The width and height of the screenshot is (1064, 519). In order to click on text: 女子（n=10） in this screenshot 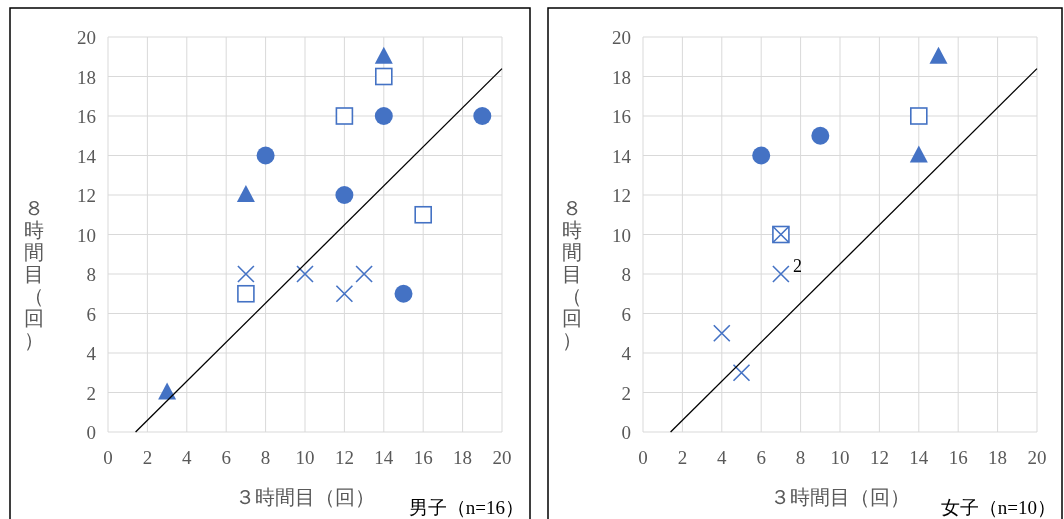, I will do `click(998, 507)`.